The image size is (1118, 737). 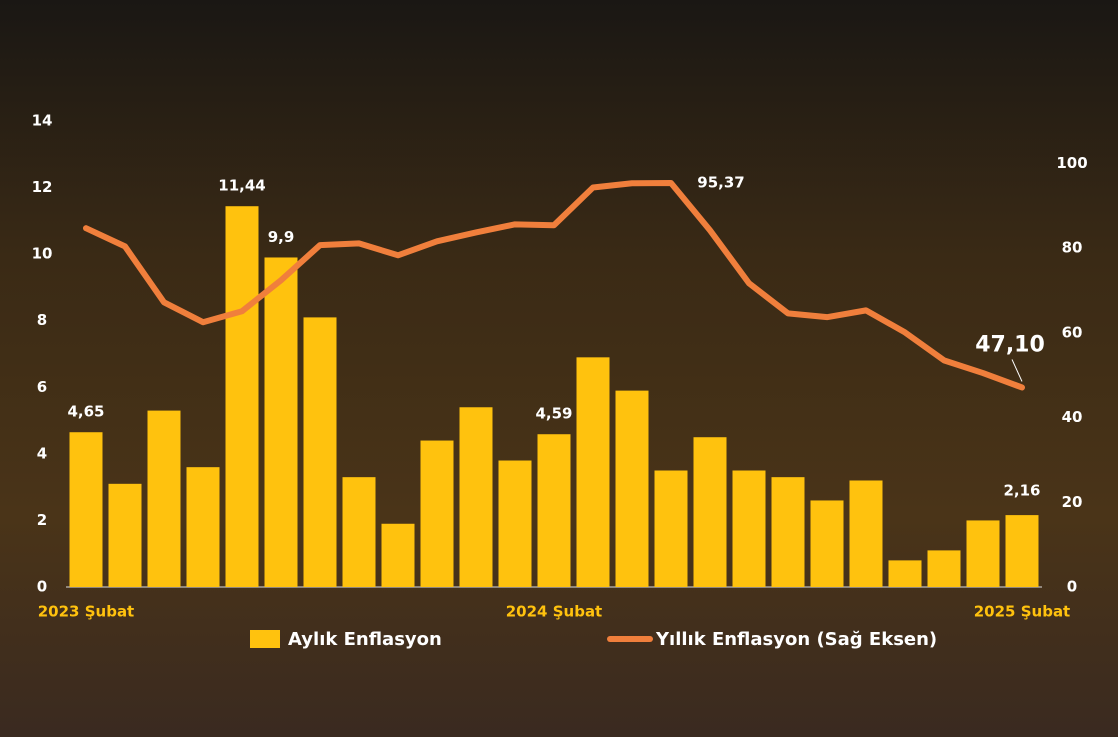 What do you see at coordinates (281, 237) in the screenshot?
I see `bar-value-label: 9,9` at bounding box center [281, 237].